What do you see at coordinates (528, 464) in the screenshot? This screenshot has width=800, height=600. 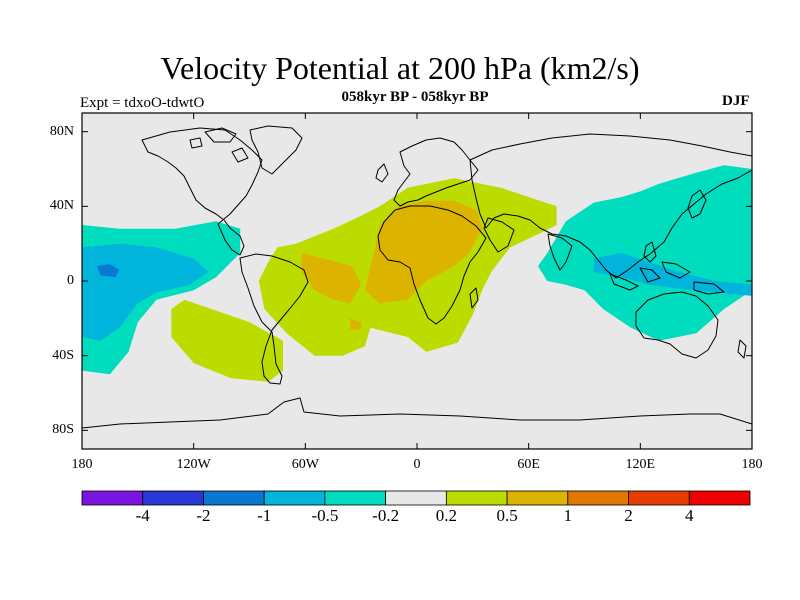 I see `lon-label-4: 60E` at bounding box center [528, 464].